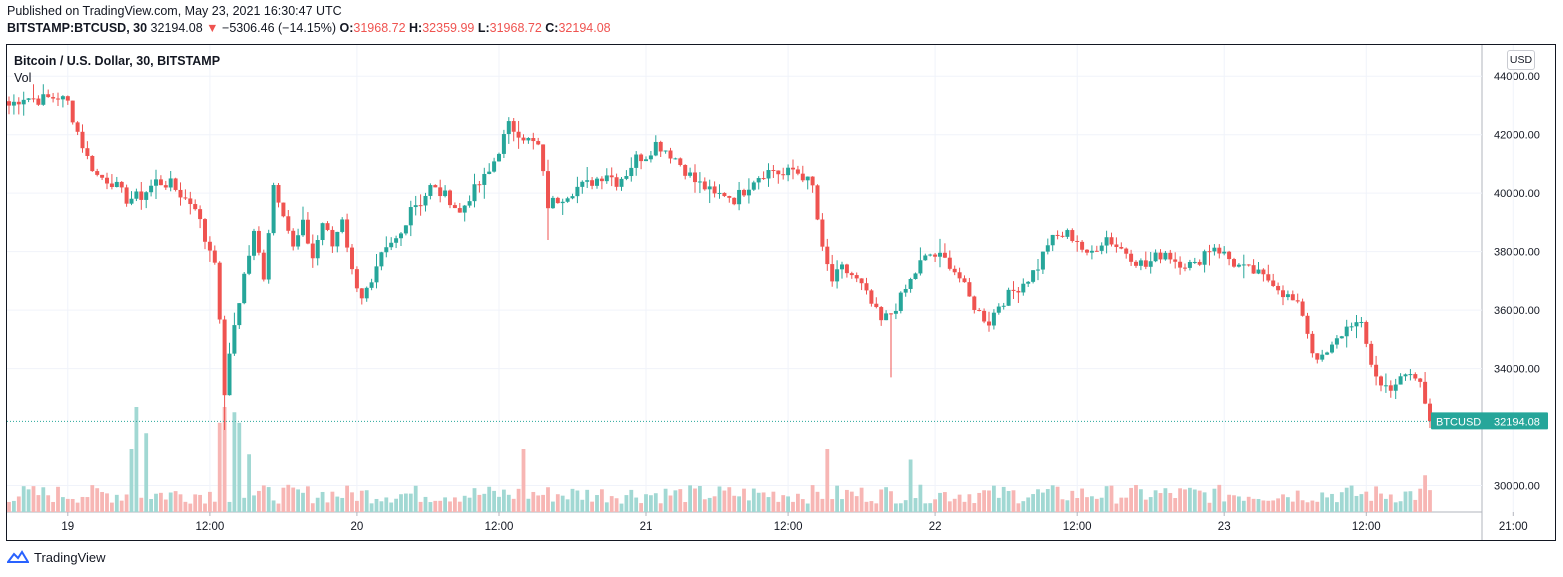 This screenshot has width=1563, height=577. Describe the element at coordinates (1521, 60) in the screenshot. I see `currency-button: USD` at that location.